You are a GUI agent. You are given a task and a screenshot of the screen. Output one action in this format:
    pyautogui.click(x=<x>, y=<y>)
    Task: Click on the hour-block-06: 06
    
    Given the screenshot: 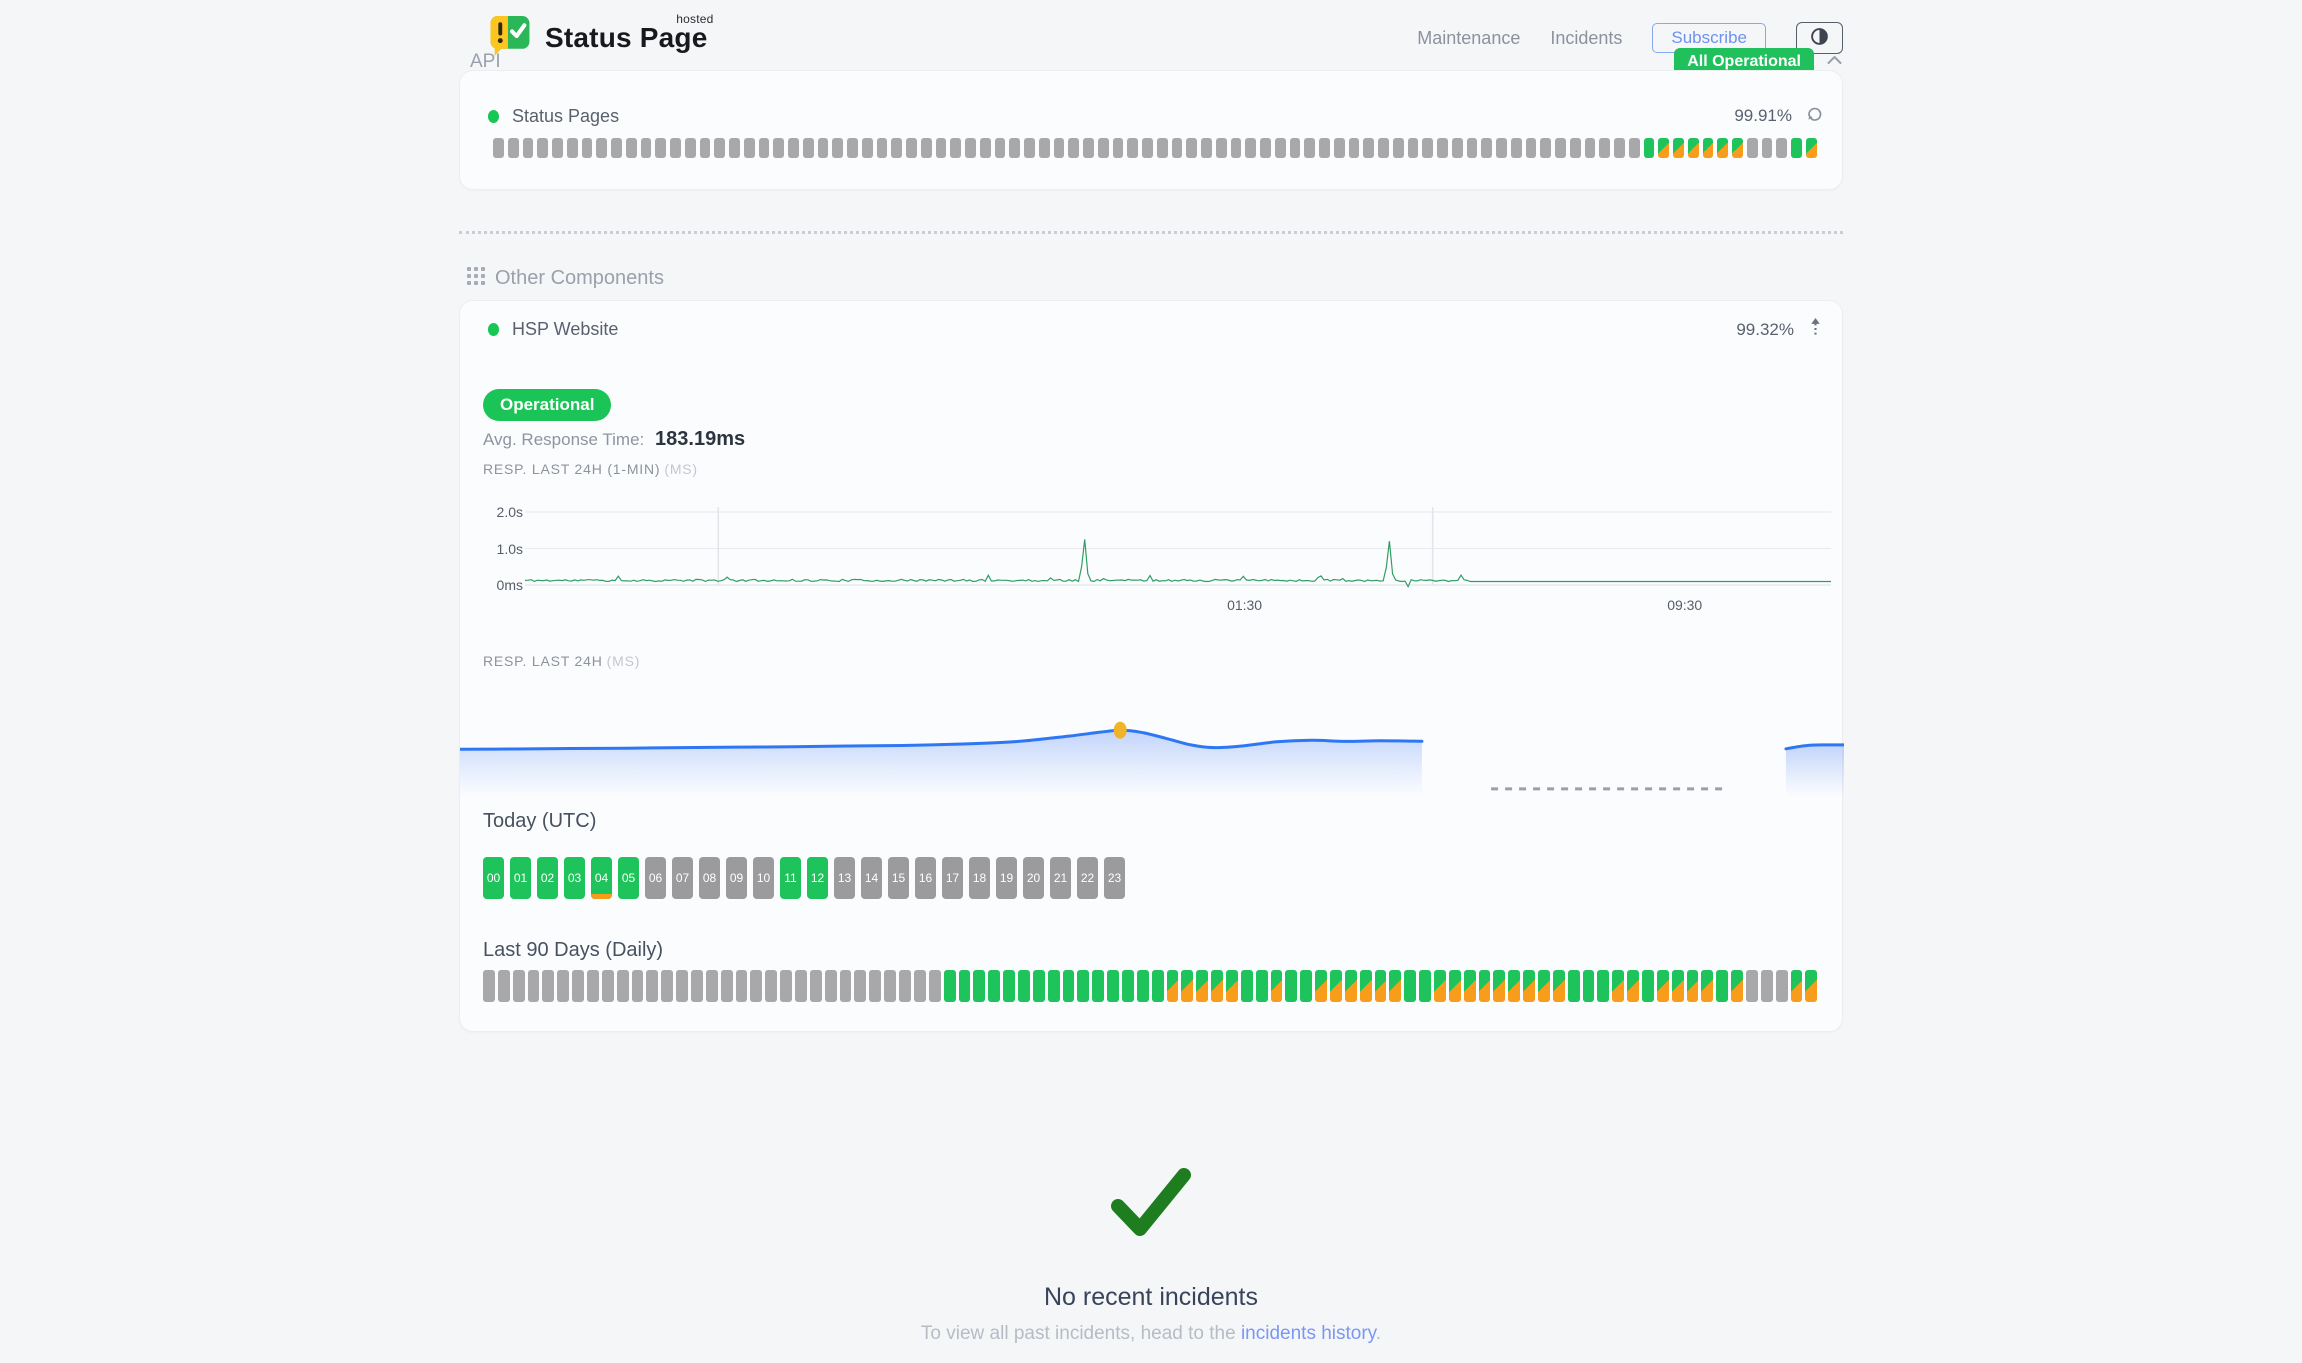 What is the action you would take?
    pyautogui.click(x=655, y=878)
    